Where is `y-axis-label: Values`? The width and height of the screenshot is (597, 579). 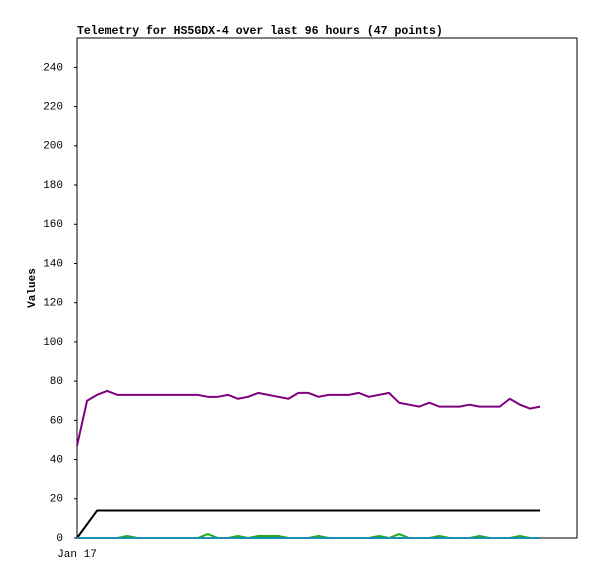
y-axis-label: Values is located at coordinates (33, 288).